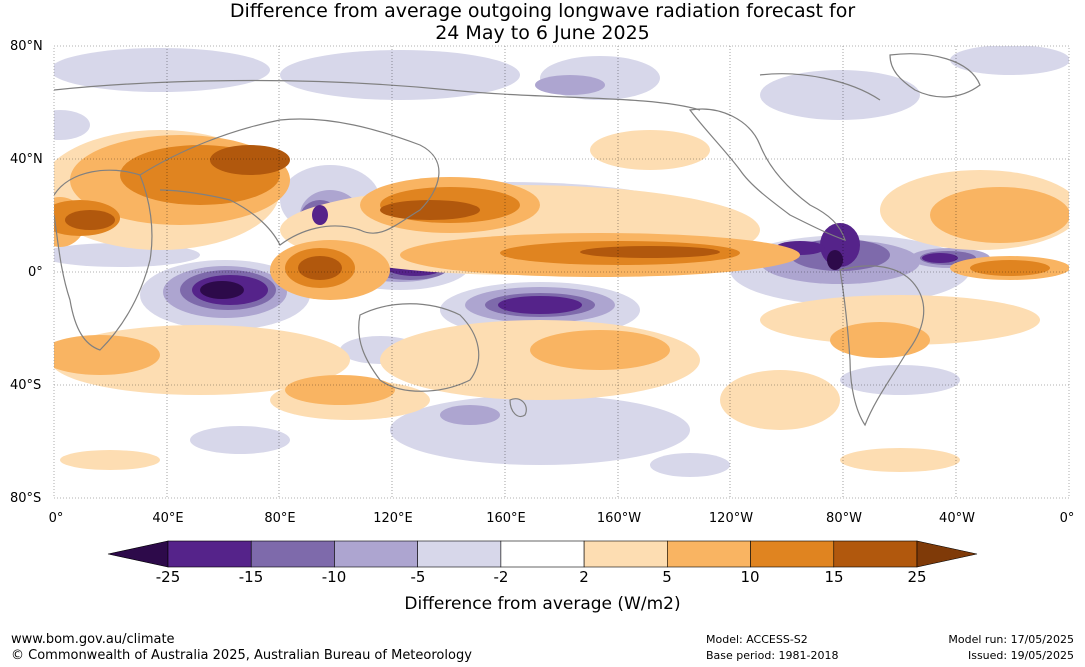  I want to click on footer-base-period: Base period: 1981-2018, so click(772, 655).